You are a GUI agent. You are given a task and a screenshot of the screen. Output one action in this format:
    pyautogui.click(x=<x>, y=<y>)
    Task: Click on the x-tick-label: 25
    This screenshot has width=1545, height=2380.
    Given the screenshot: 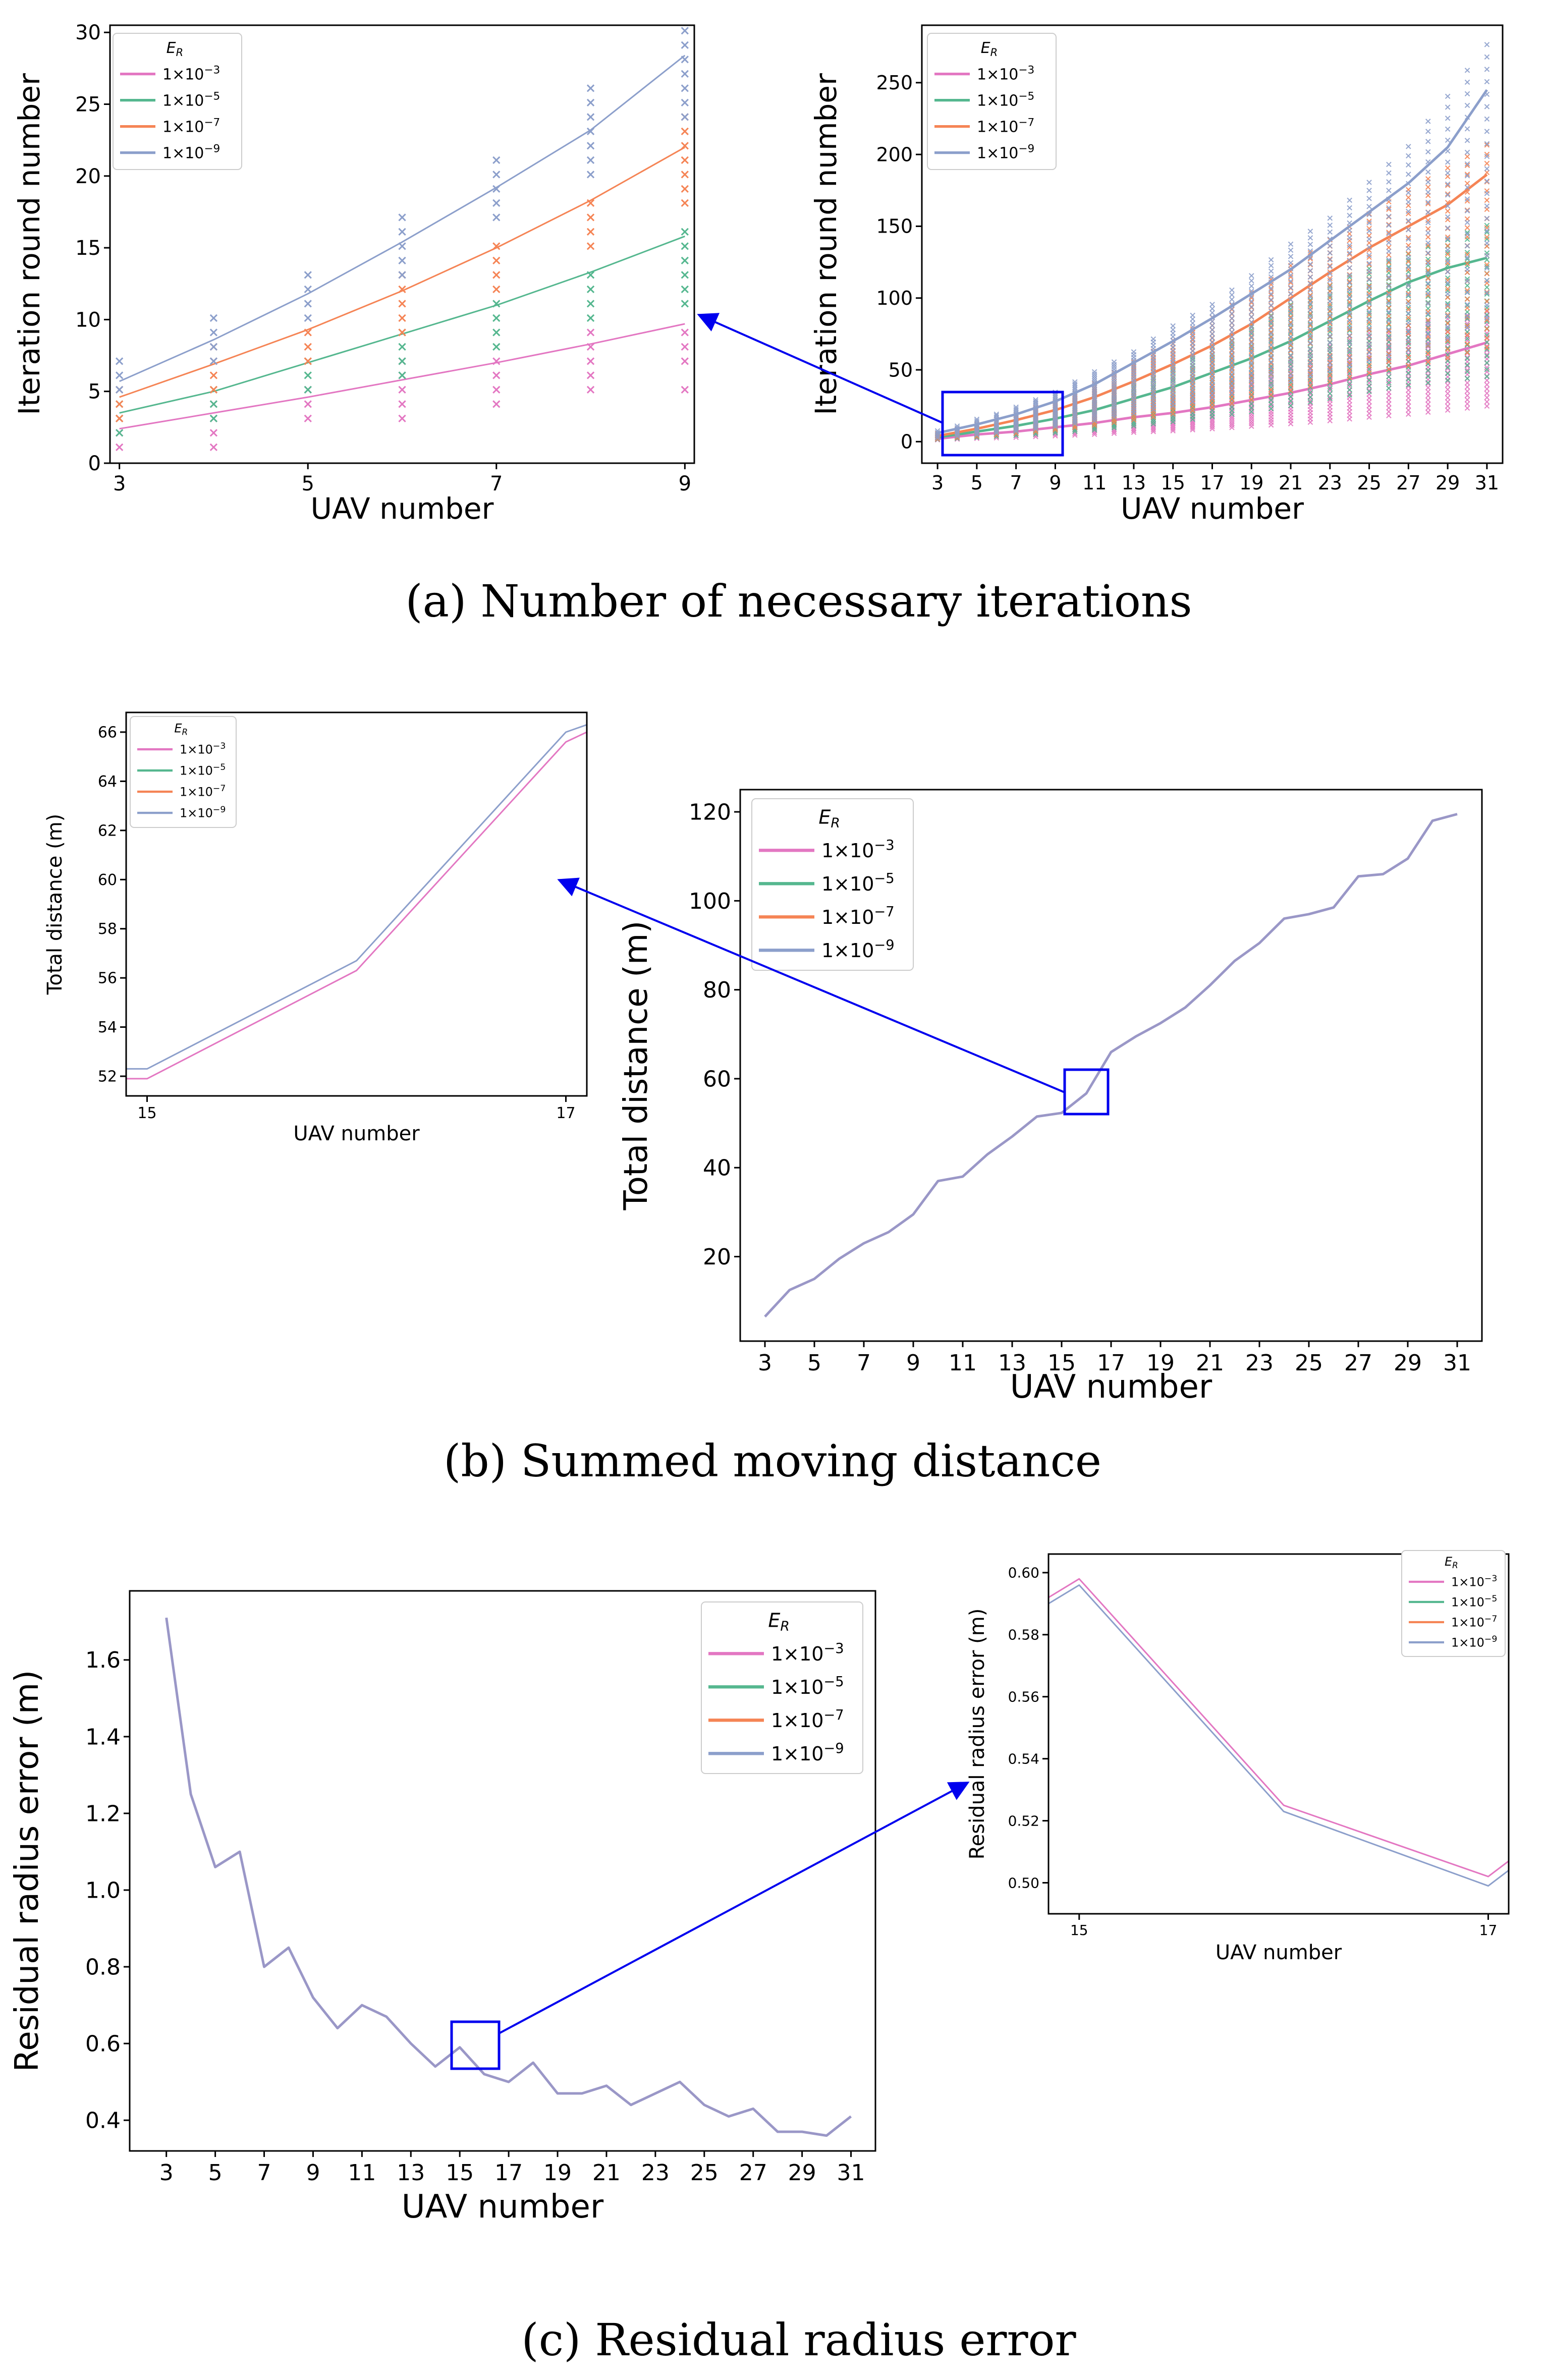 What is the action you would take?
    pyautogui.click(x=704, y=2173)
    